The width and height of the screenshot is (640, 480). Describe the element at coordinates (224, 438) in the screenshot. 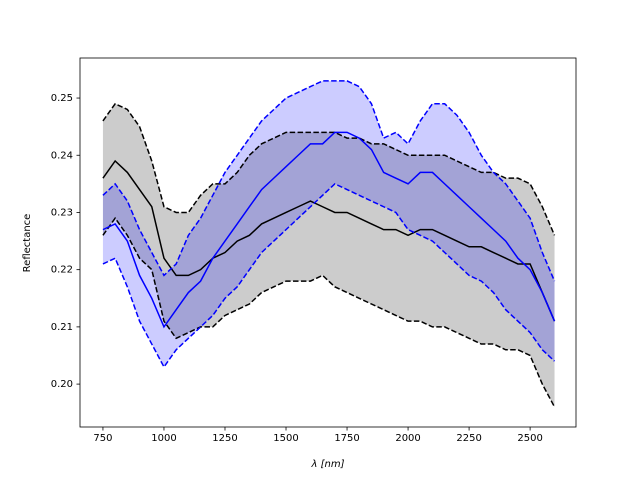

I see `x-tick-label: 1250` at that location.